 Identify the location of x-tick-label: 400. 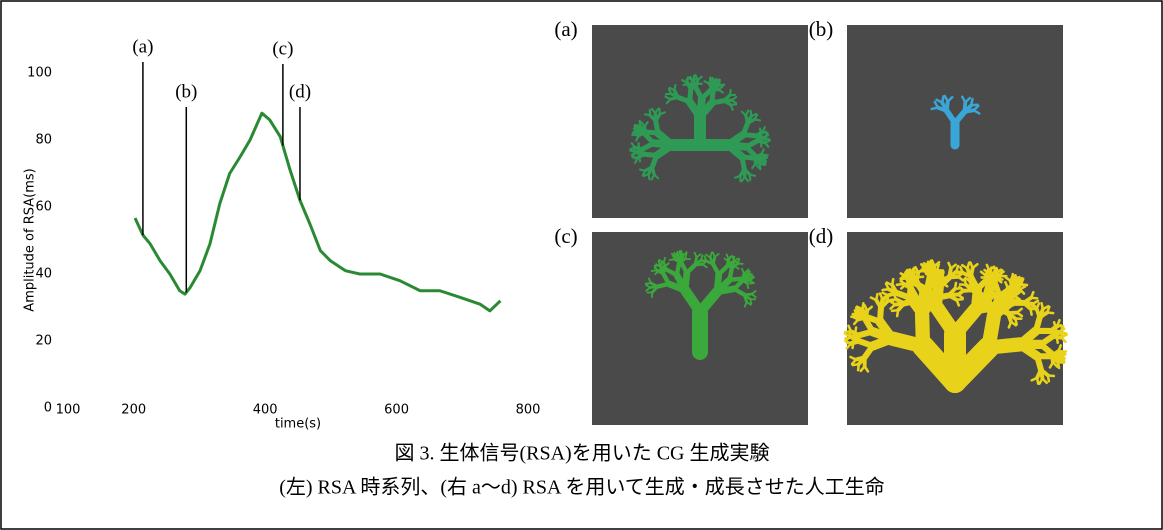
(265, 410).